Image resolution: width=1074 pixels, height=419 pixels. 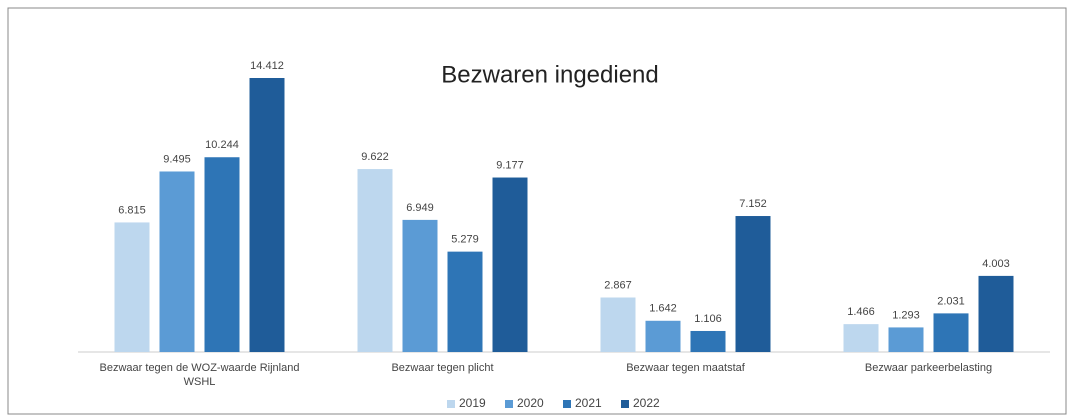 What do you see at coordinates (951, 301) in the screenshot?
I see `data-label: 2.031` at bounding box center [951, 301].